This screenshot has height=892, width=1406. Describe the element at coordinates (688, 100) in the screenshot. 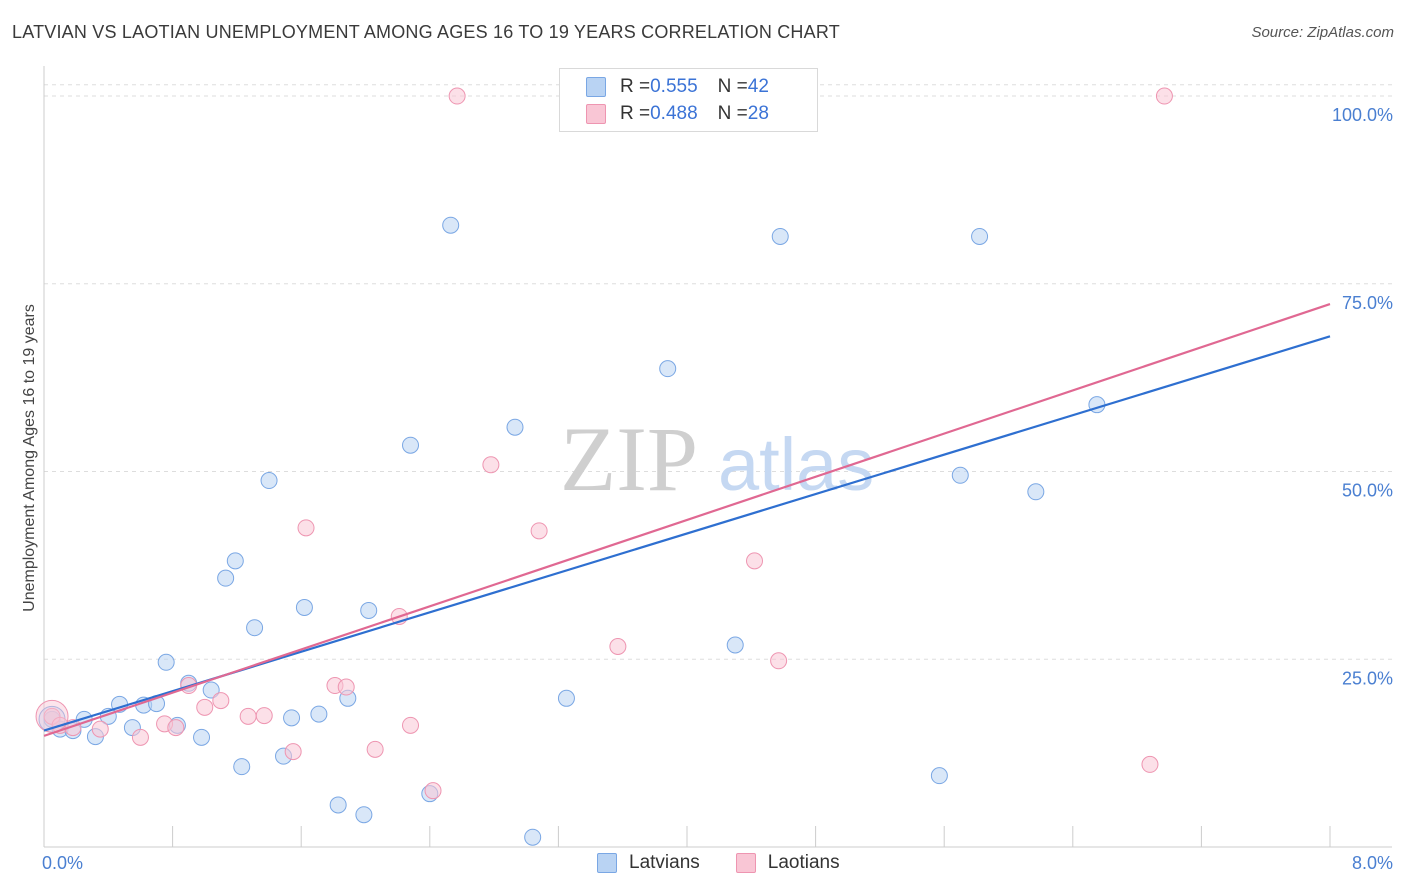

I see `stats-legend: R = 0.555 N = 42 R = 0.488 N = 28` at that location.